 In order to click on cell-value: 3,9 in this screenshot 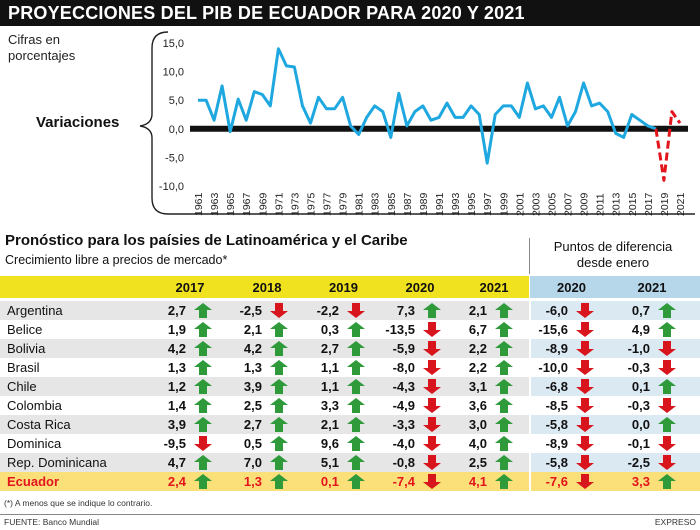, I will do `click(252, 386)`.